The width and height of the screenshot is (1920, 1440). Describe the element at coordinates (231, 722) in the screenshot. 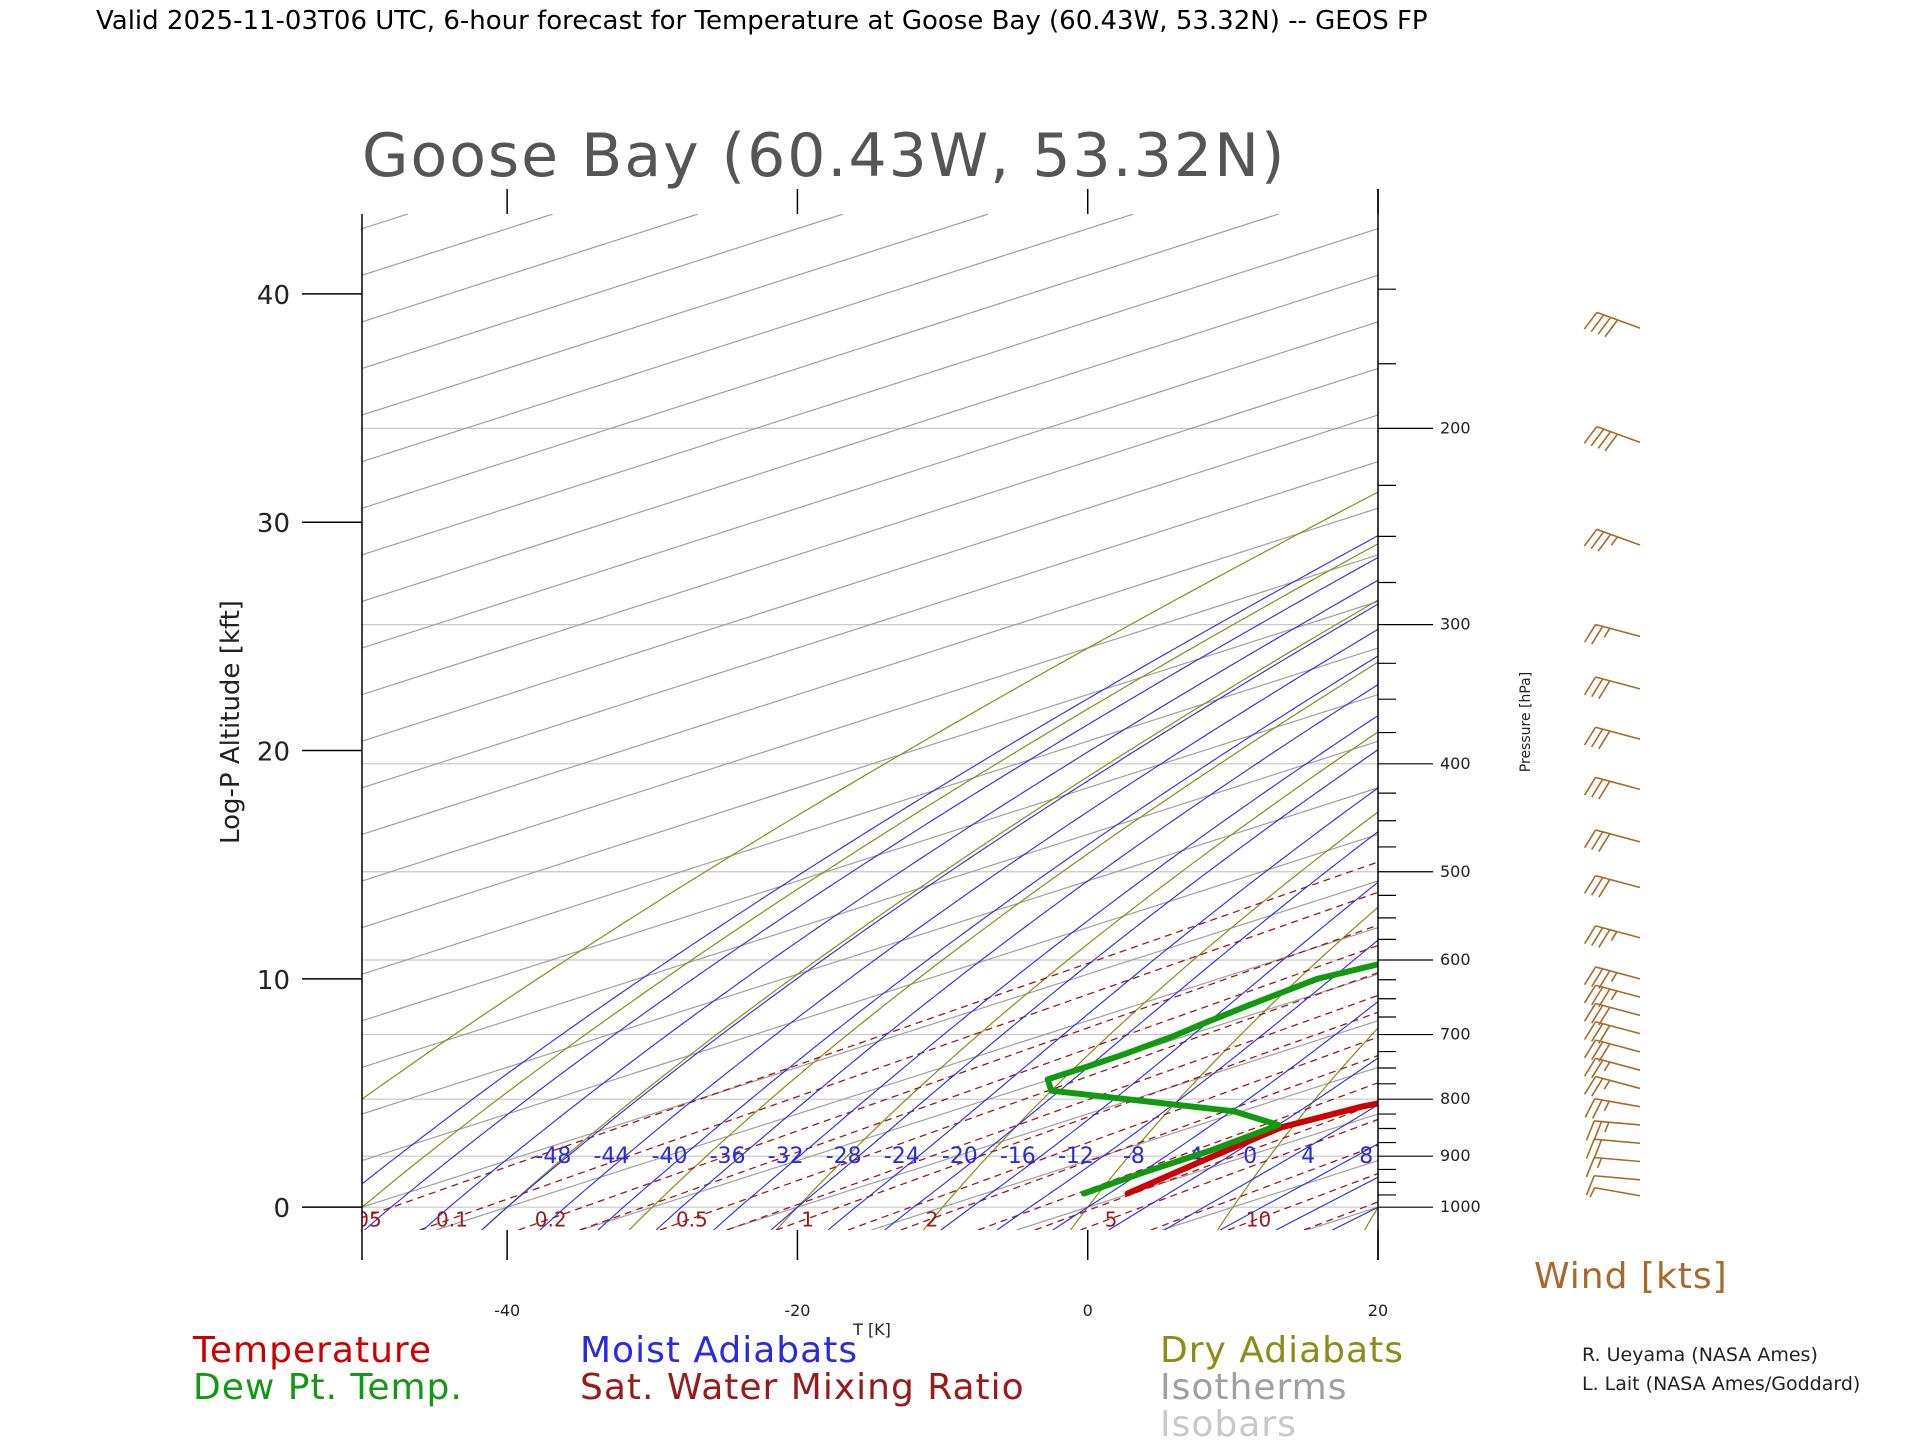

I see `y-axis-label: Log-P Altitude [kft]` at that location.